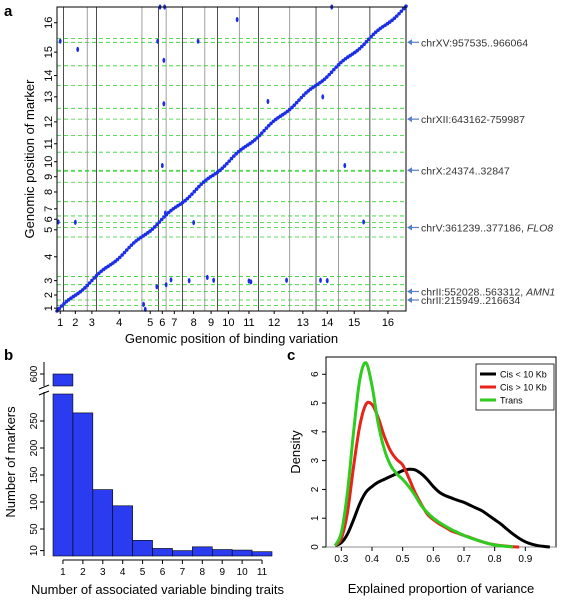 The image size is (567, 601). What do you see at coordinates (49, 143) in the screenshot?
I see `y-tick-label: 11` at bounding box center [49, 143].